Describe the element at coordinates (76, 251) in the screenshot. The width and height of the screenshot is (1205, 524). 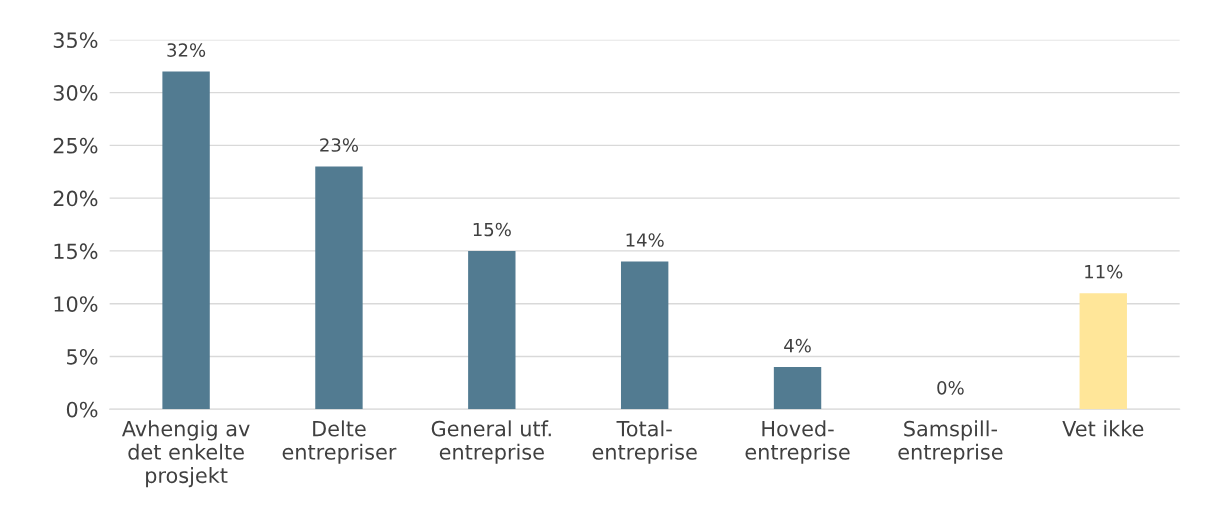
I see `y-tick-label: 15%` at that location.